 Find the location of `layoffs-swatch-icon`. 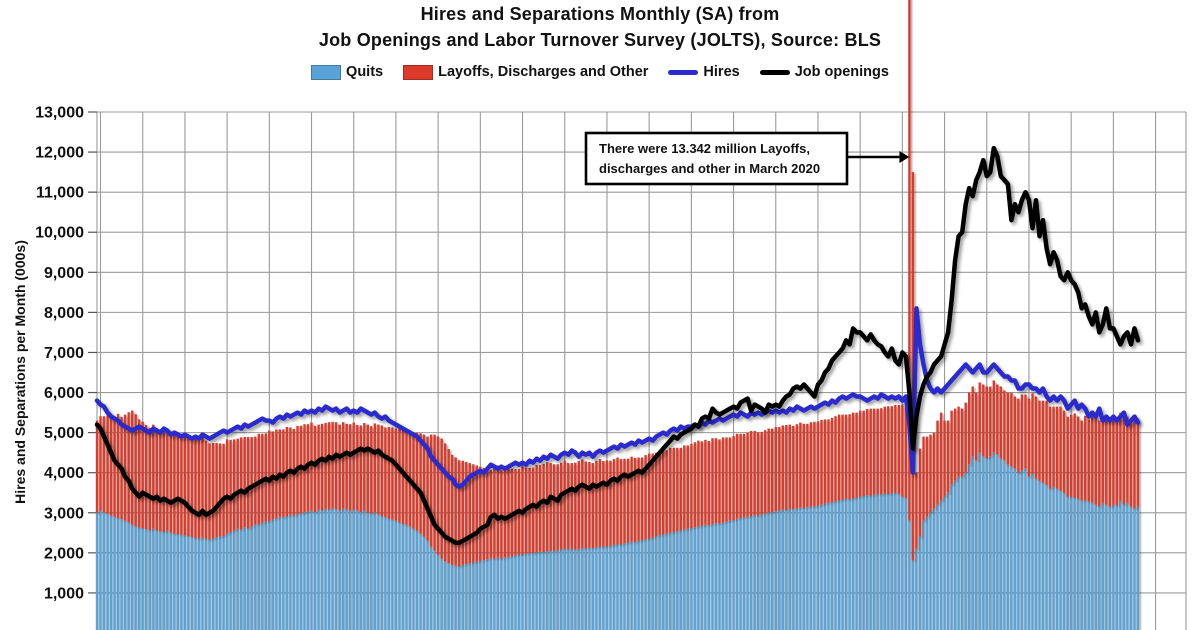

layoffs-swatch-icon is located at coordinates (418, 72).